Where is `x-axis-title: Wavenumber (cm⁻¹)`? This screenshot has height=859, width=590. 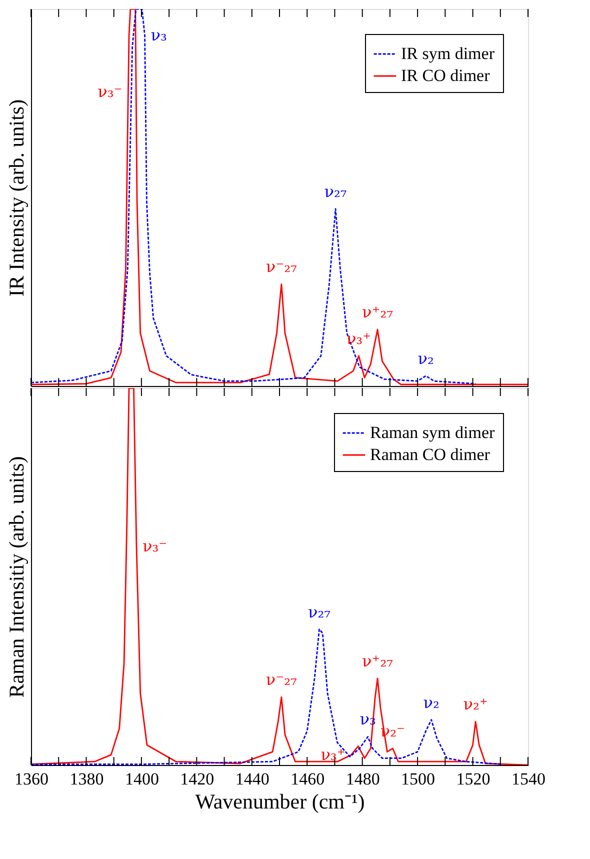
x-axis-title: Wavenumber (cm⁻¹) is located at coordinates (280, 802).